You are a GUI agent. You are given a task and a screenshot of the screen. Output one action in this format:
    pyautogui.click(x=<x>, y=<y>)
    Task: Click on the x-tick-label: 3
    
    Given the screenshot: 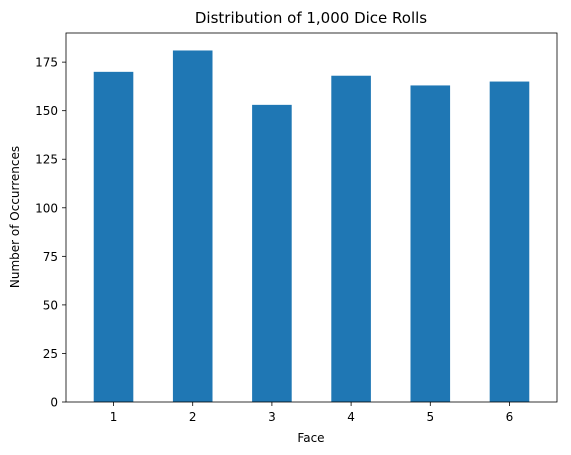 What is the action you would take?
    pyautogui.click(x=272, y=417)
    